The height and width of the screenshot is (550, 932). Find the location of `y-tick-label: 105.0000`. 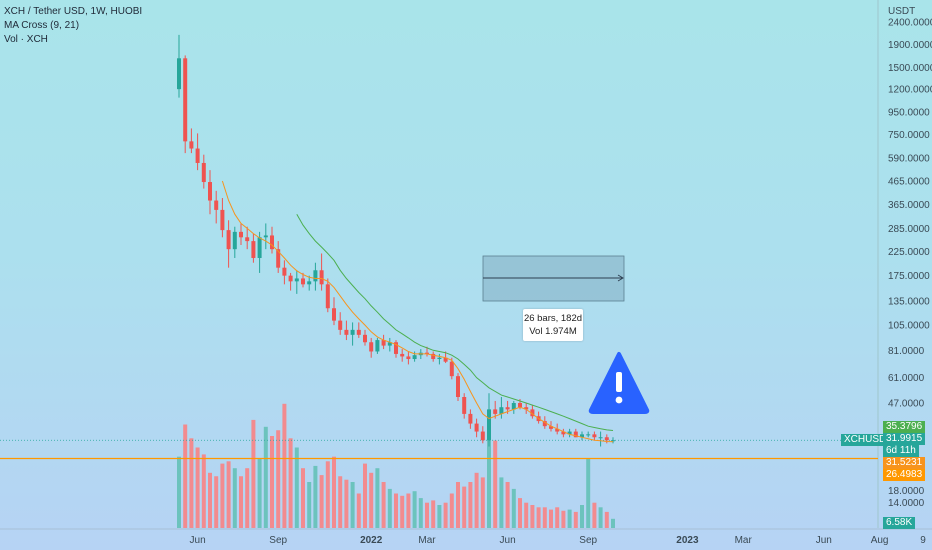

y-tick-label: 105.0000 is located at coordinates (909, 326).